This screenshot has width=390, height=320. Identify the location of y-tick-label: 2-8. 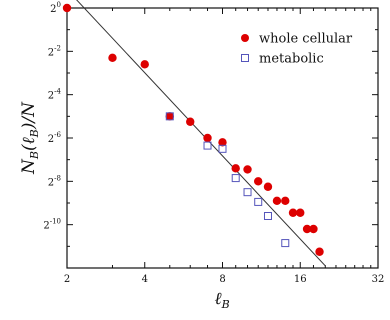
(54, 181).